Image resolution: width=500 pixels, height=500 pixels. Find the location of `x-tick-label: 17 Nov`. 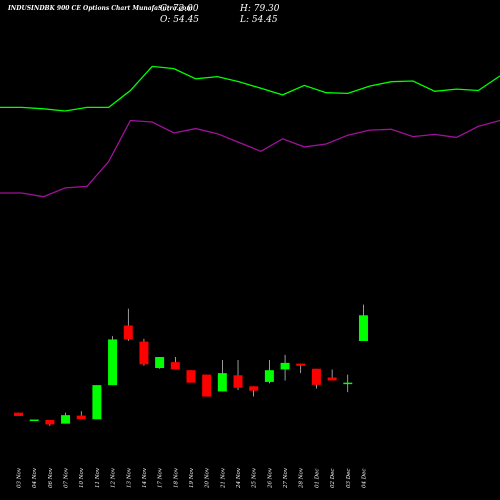

x-tick-label: 17 Nov is located at coordinates (161, 477).